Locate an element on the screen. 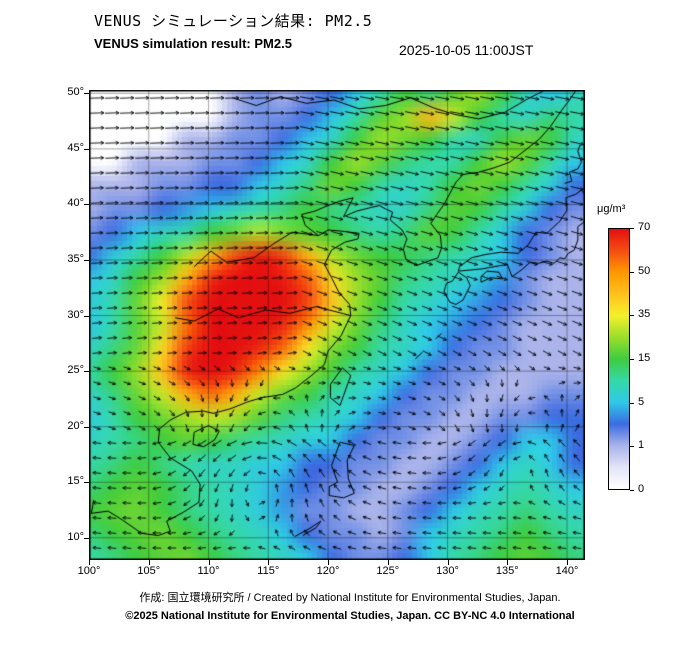  y-axis-tick-label: 15° is located at coordinates (75, 481).